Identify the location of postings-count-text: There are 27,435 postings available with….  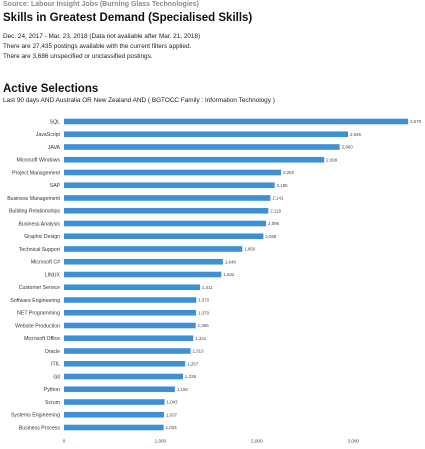
(97, 46).